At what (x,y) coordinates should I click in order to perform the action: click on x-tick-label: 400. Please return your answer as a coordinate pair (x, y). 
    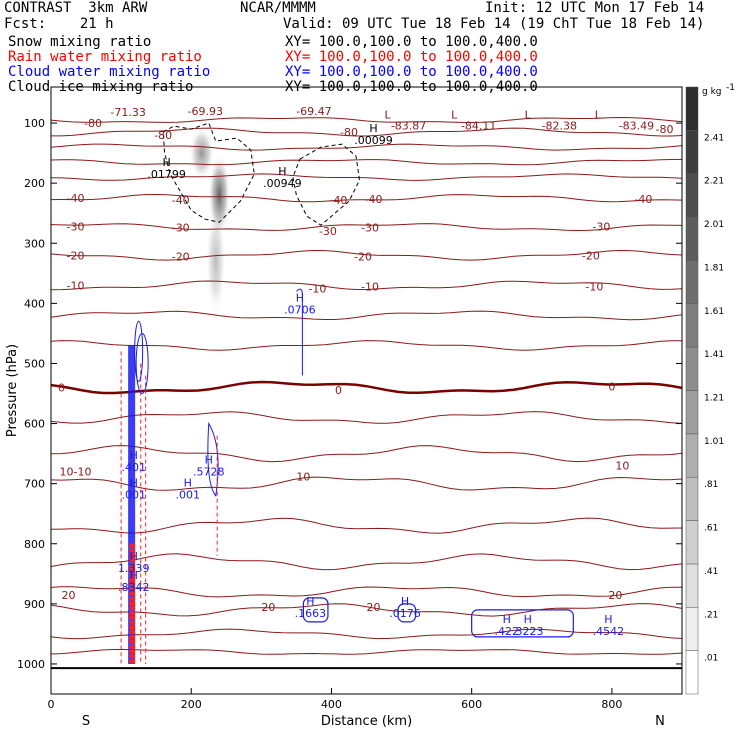
    Looking at the image, I should click on (331, 704).